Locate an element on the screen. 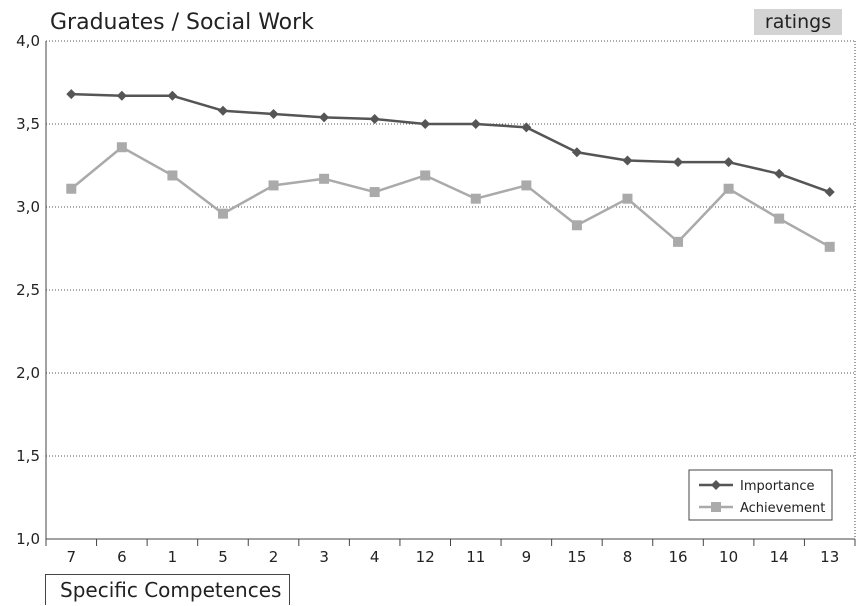 The width and height of the screenshot is (856, 606). x-tick-label: 9 is located at coordinates (527, 557).